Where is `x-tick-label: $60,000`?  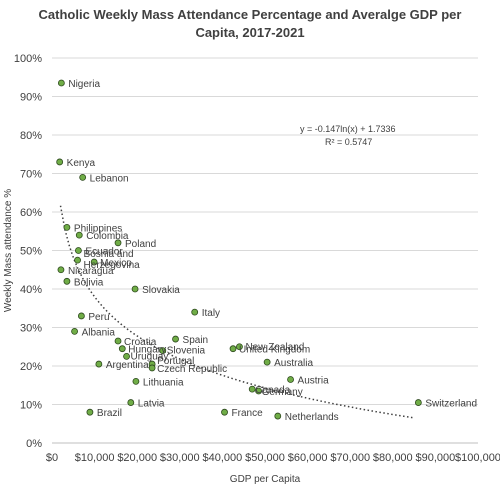 x-tick-label: $60,000 is located at coordinates (308, 458).